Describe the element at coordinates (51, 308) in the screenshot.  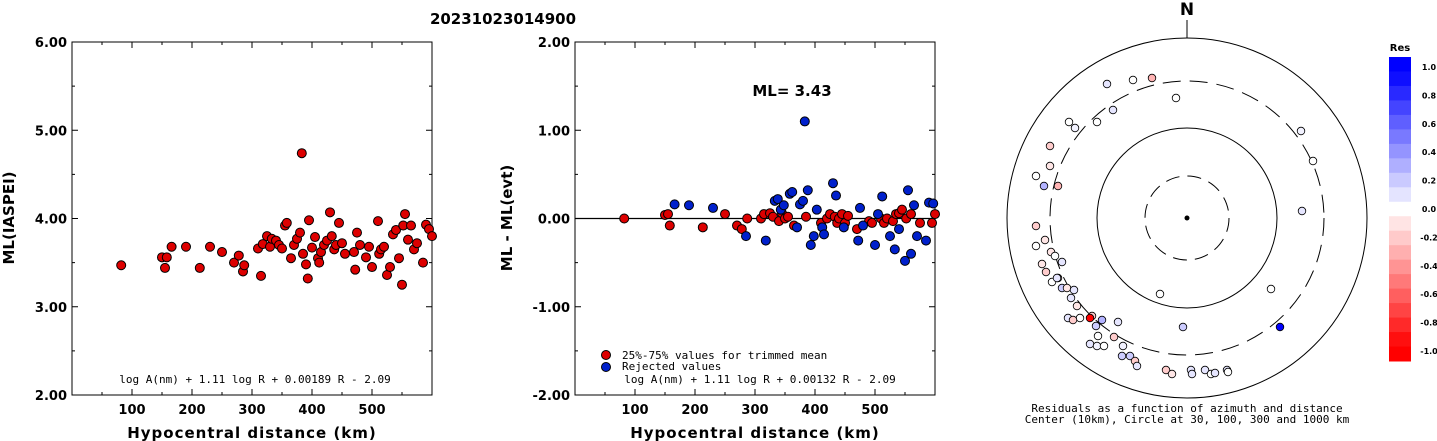
I see `y-tick-label: 3.00` at that location.